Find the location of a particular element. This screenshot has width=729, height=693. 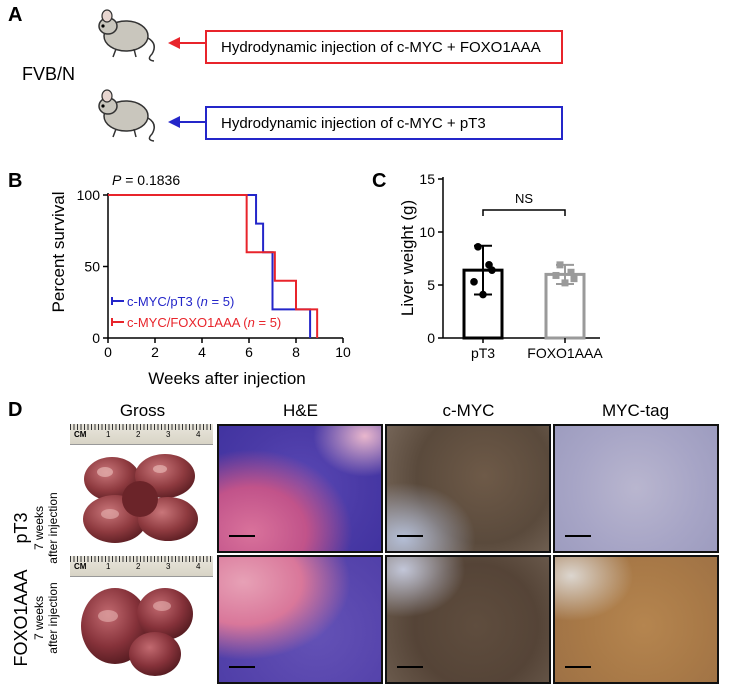

panel-label-d: D is located at coordinates (15, 410).